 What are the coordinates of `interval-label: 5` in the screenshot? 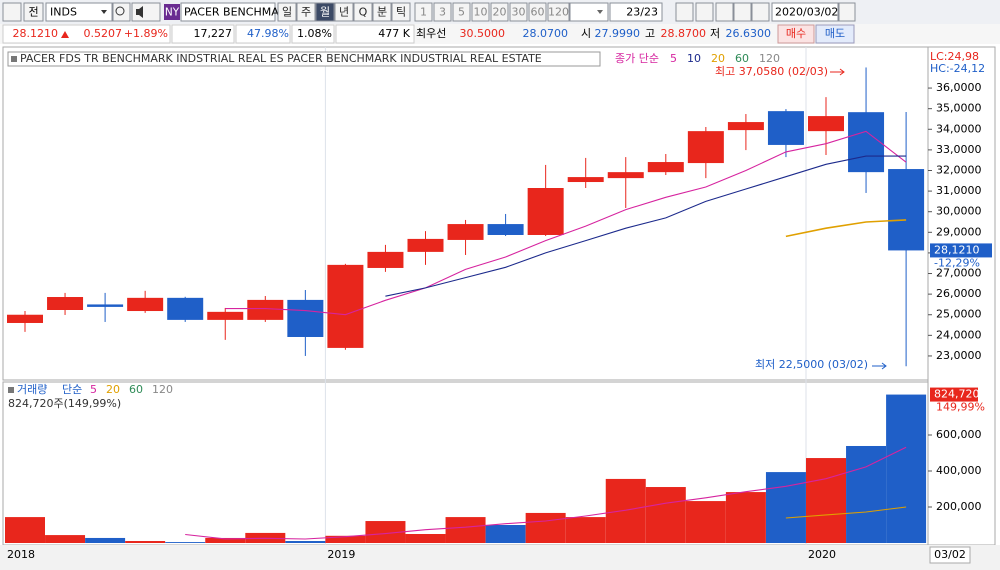 It's located at (461, 12).